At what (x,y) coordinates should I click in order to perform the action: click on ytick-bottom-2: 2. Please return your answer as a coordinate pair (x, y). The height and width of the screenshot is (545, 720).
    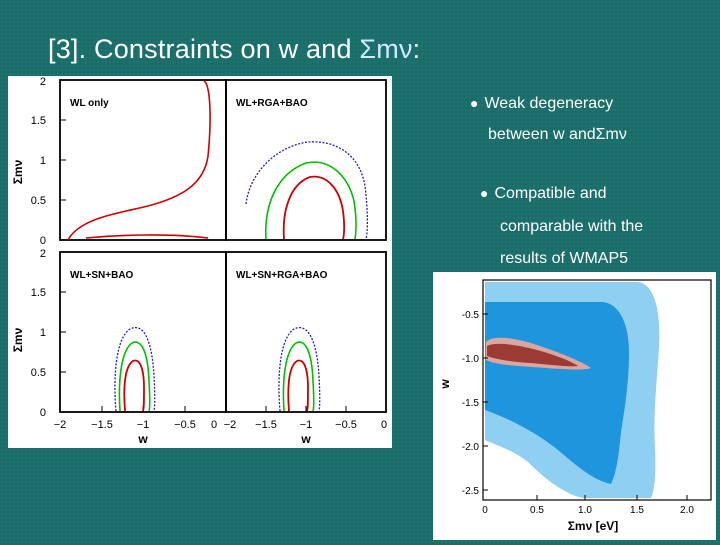
    Looking at the image, I should click on (43, 254).